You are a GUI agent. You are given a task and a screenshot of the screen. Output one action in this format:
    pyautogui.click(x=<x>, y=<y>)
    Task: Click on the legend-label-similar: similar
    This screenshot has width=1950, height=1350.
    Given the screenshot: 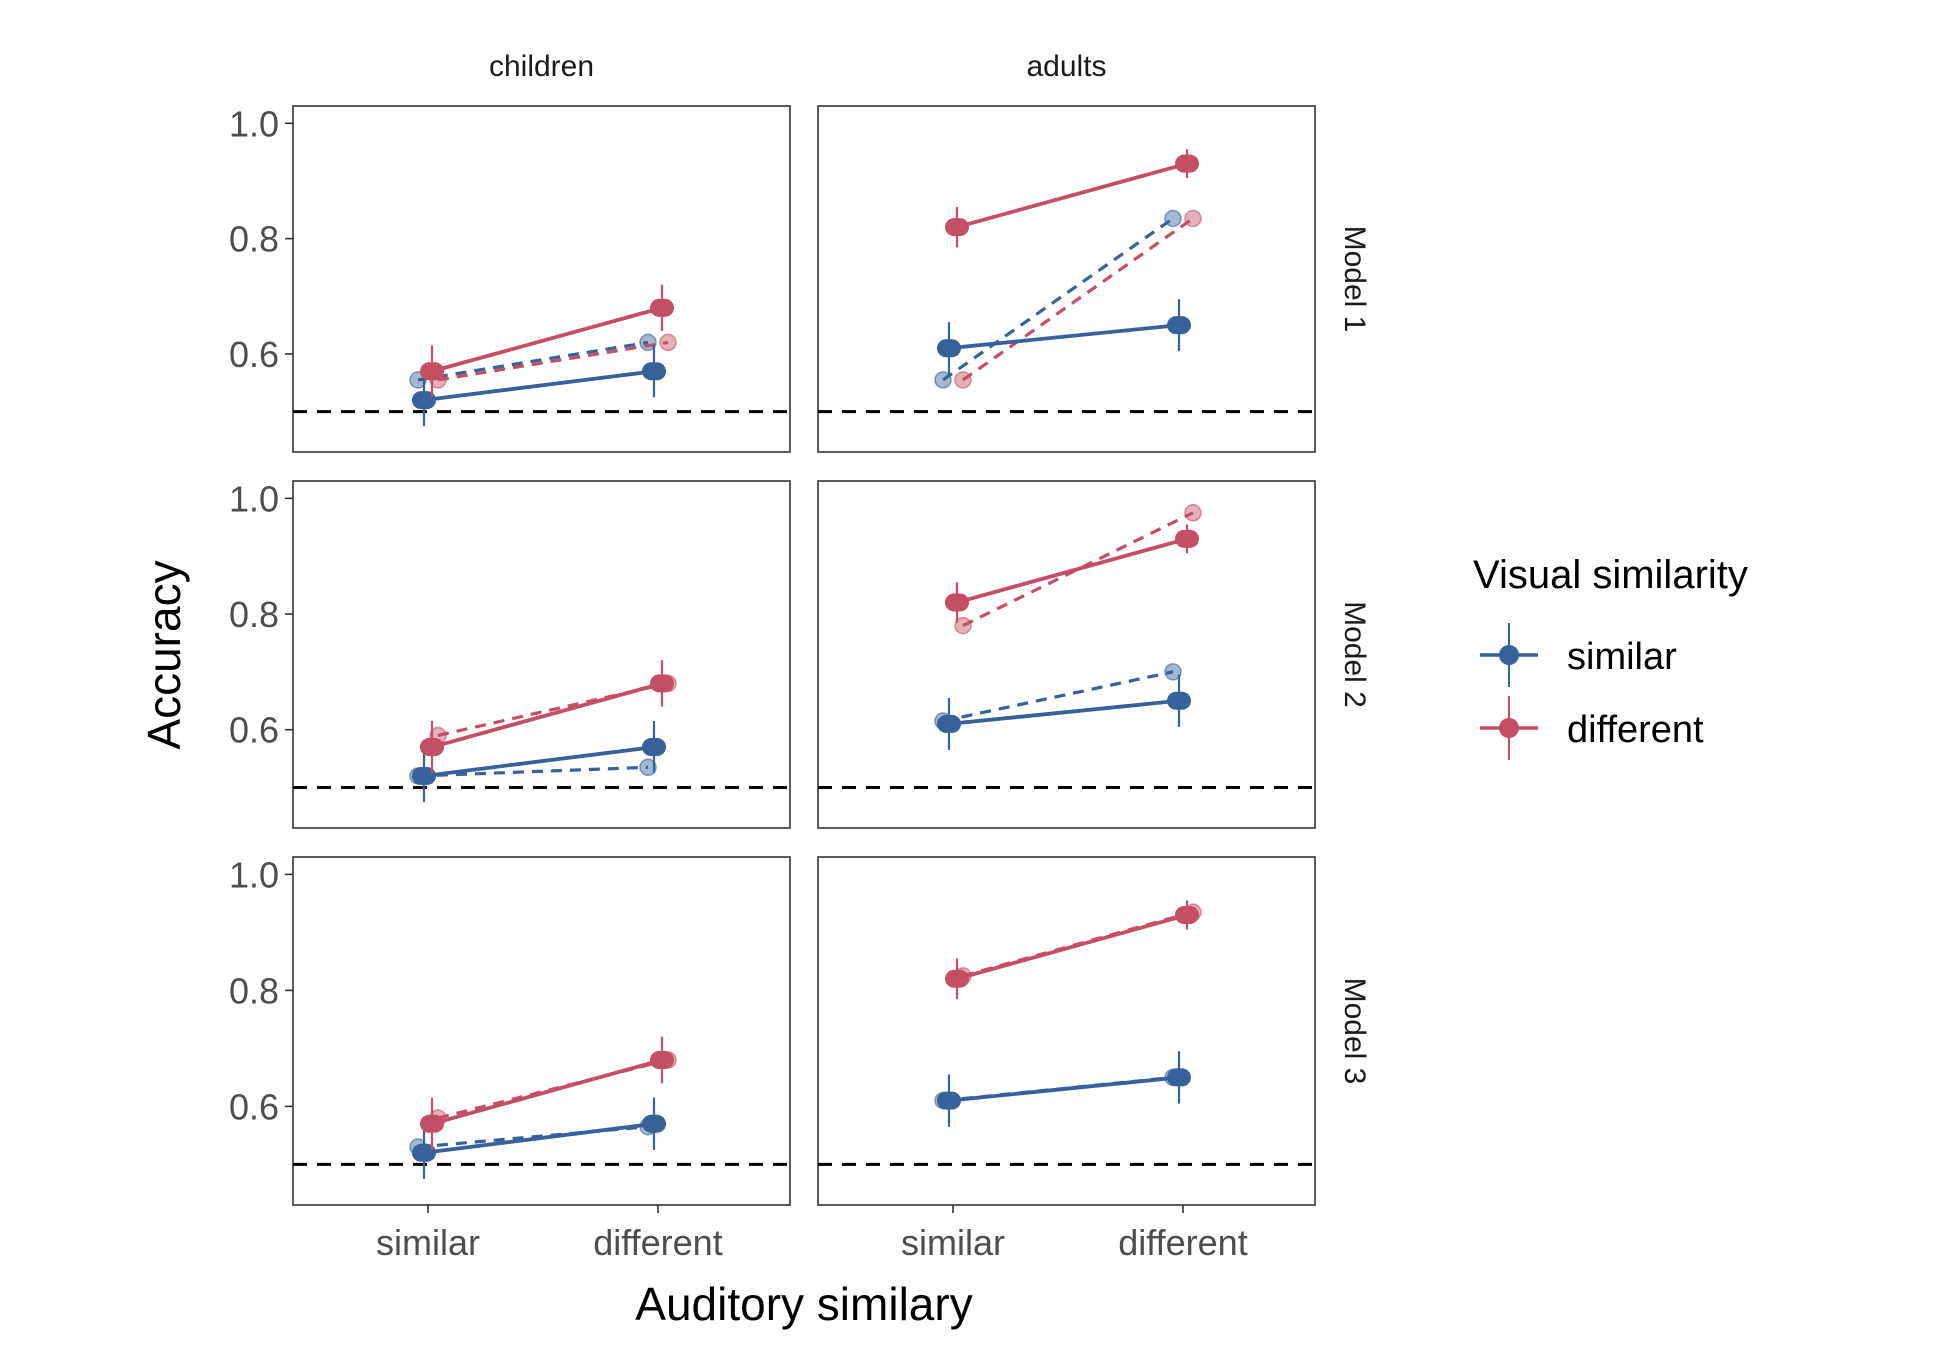 What is the action you would take?
    pyautogui.click(x=1622, y=657)
    